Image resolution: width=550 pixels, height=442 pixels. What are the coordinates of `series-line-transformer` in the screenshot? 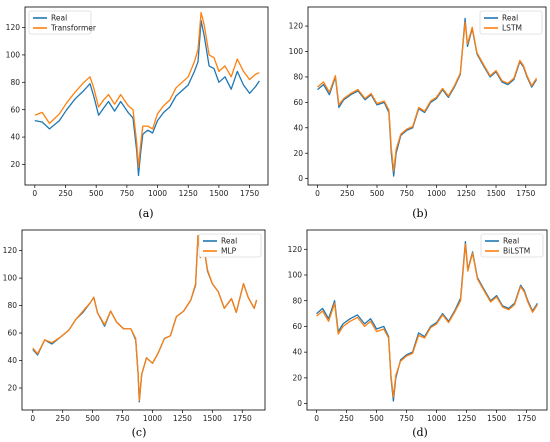 It's located at (147, 89).